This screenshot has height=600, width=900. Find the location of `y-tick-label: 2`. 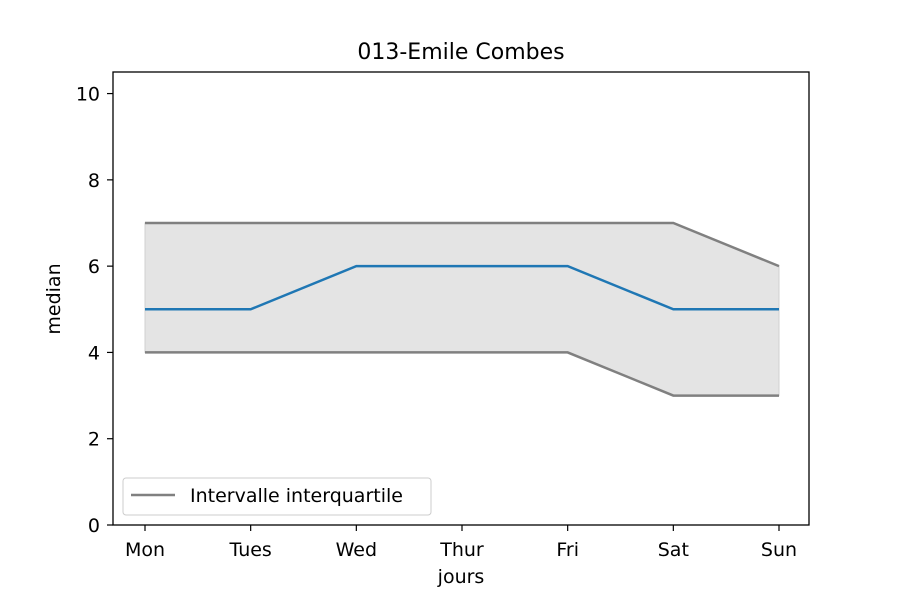

y-tick-label: 2 is located at coordinates (94, 440).